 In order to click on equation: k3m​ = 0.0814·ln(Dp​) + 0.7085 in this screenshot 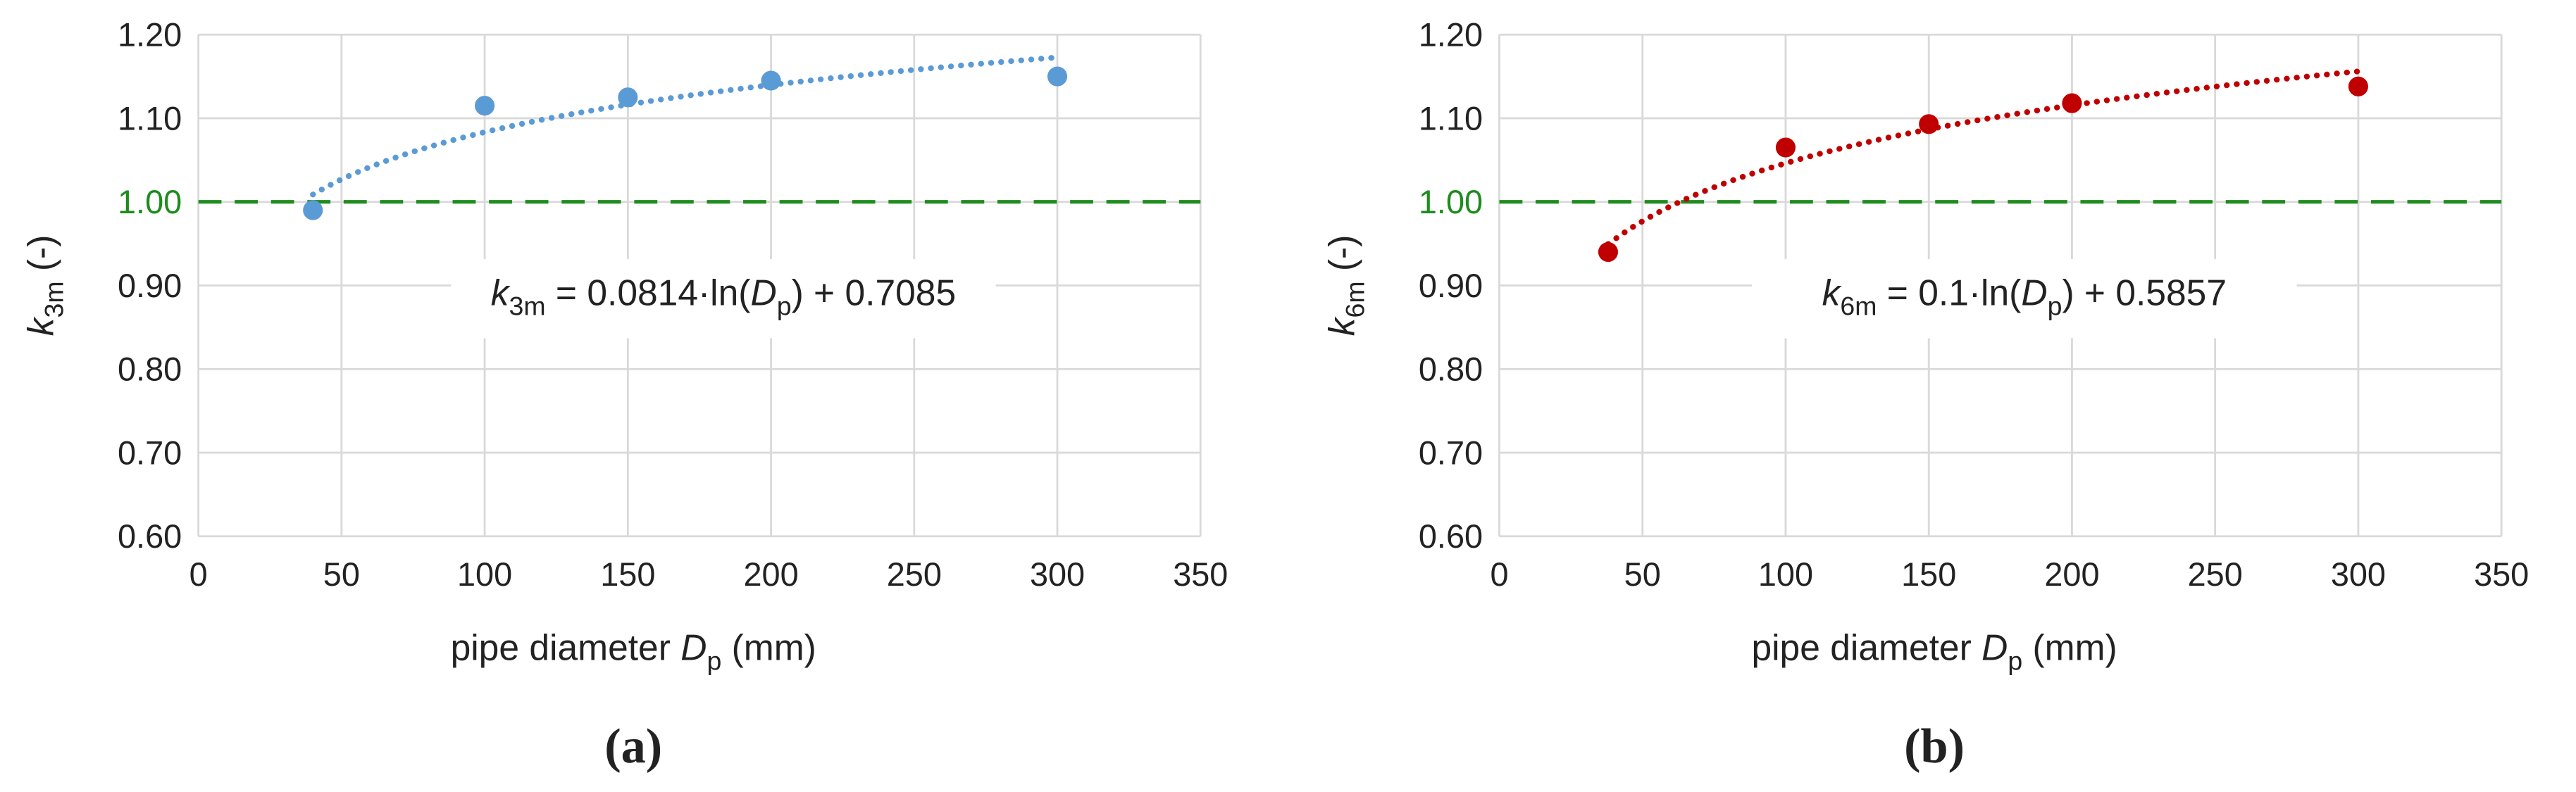, I will do `click(723, 296)`.